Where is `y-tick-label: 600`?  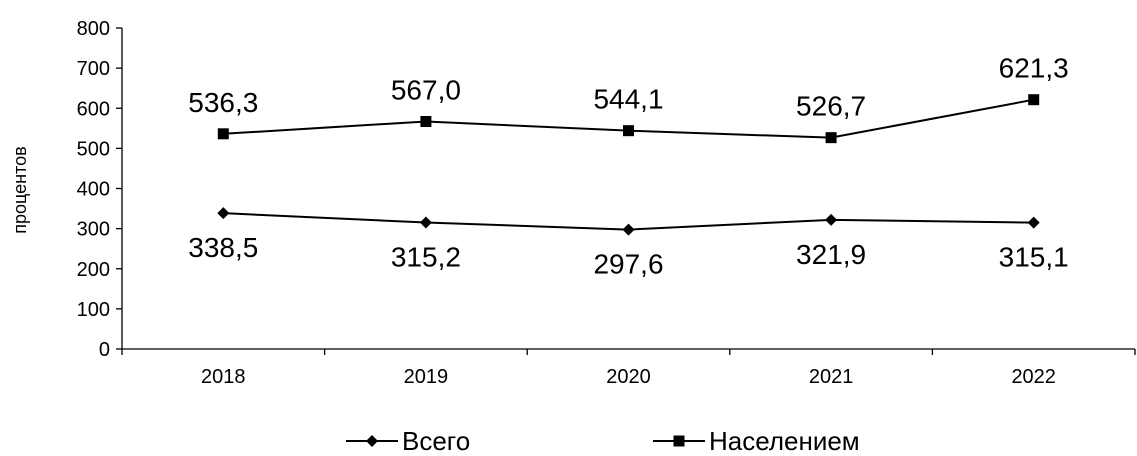 y-tick-label: 600 is located at coordinates (93, 109).